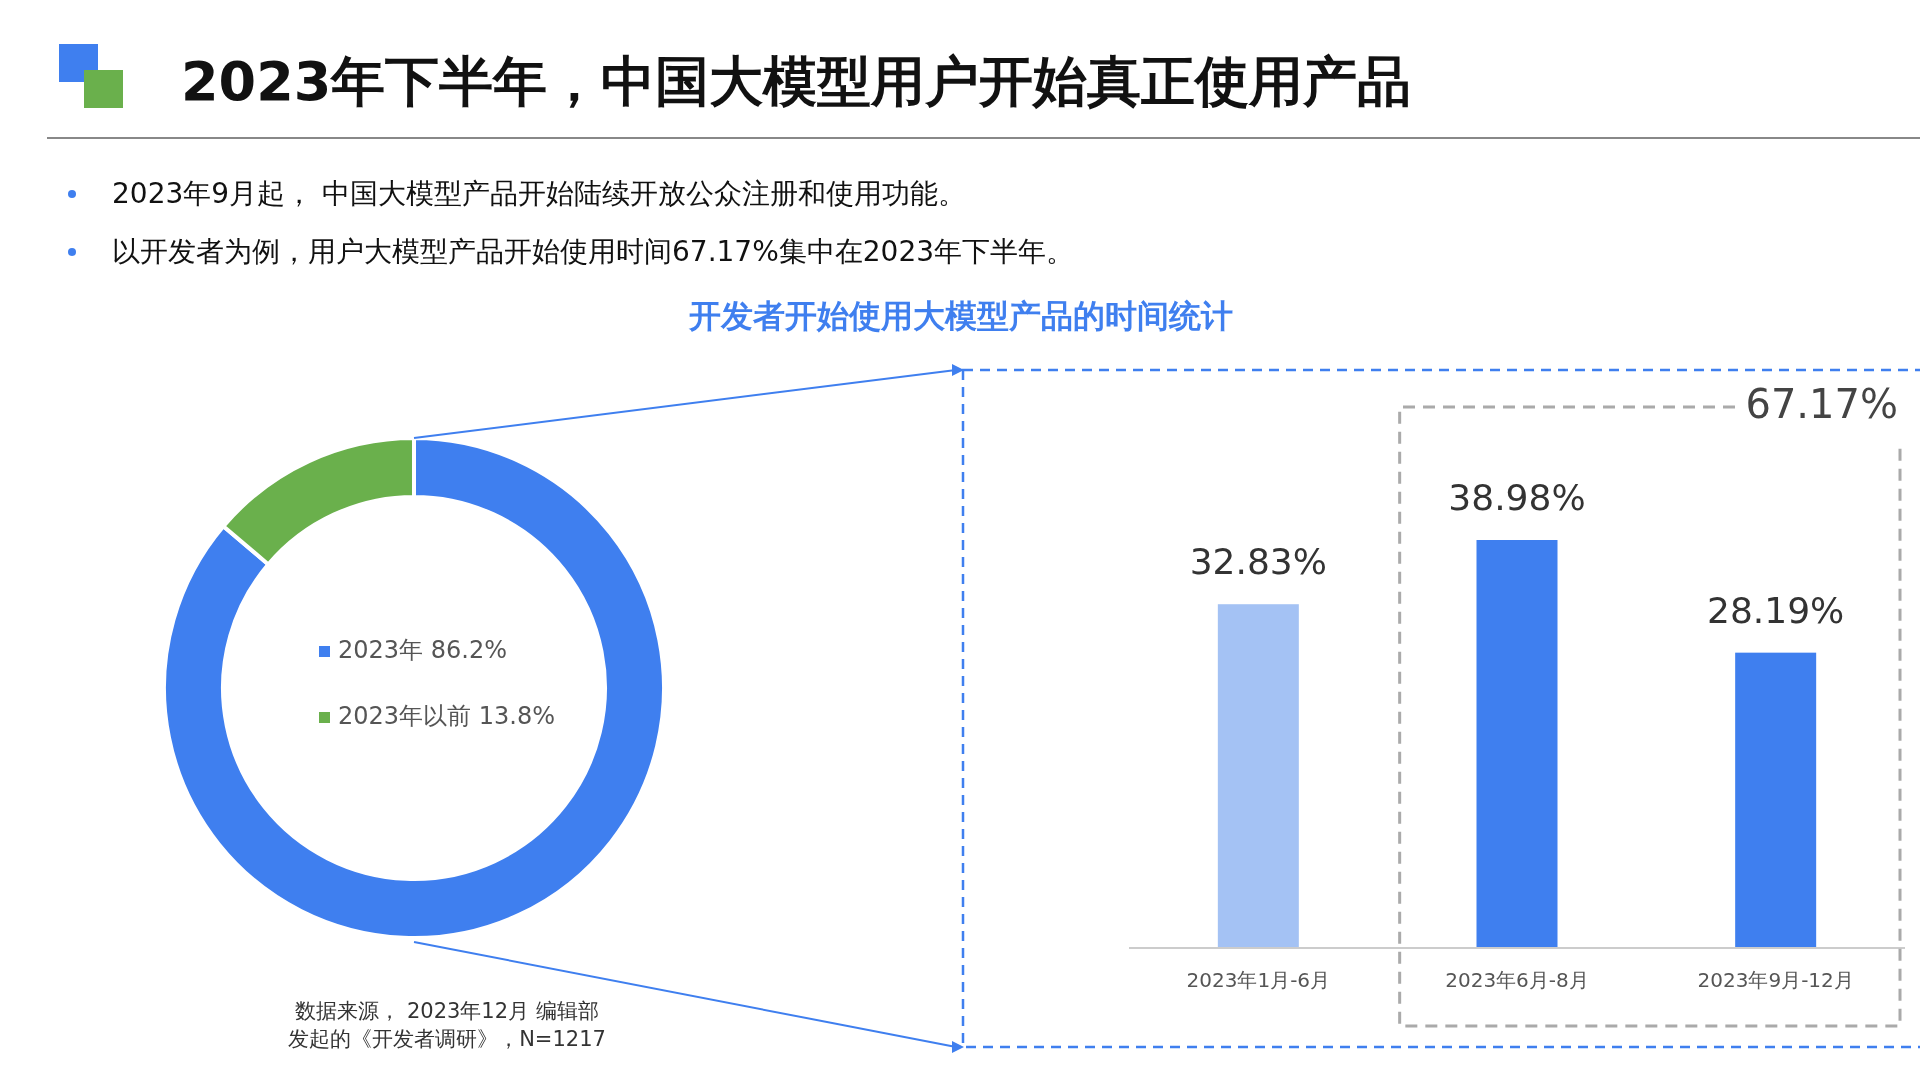  Describe the element at coordinates (1258, 980) in the screenshot. I see `x-tick-label: 2023年1月-6月` at that location.